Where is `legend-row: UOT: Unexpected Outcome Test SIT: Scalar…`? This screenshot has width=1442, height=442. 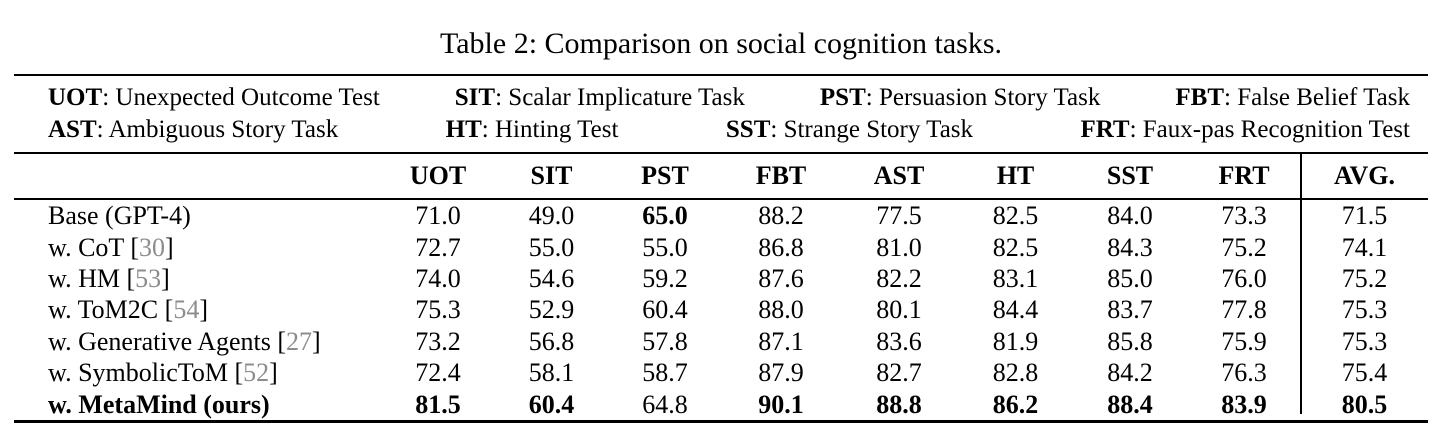 legend-row: UOT: Unexpected Outcome Test SIT: Scalar… is located at coordinates (729, 98).